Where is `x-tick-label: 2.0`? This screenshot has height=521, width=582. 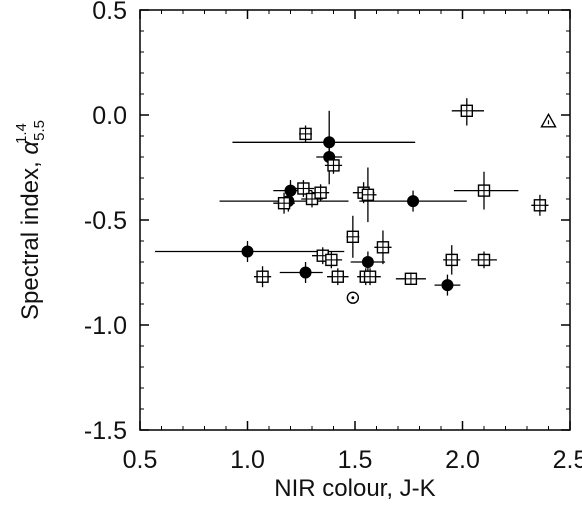 x-tick-label: 2.0 is located at coordinates (462, 460).